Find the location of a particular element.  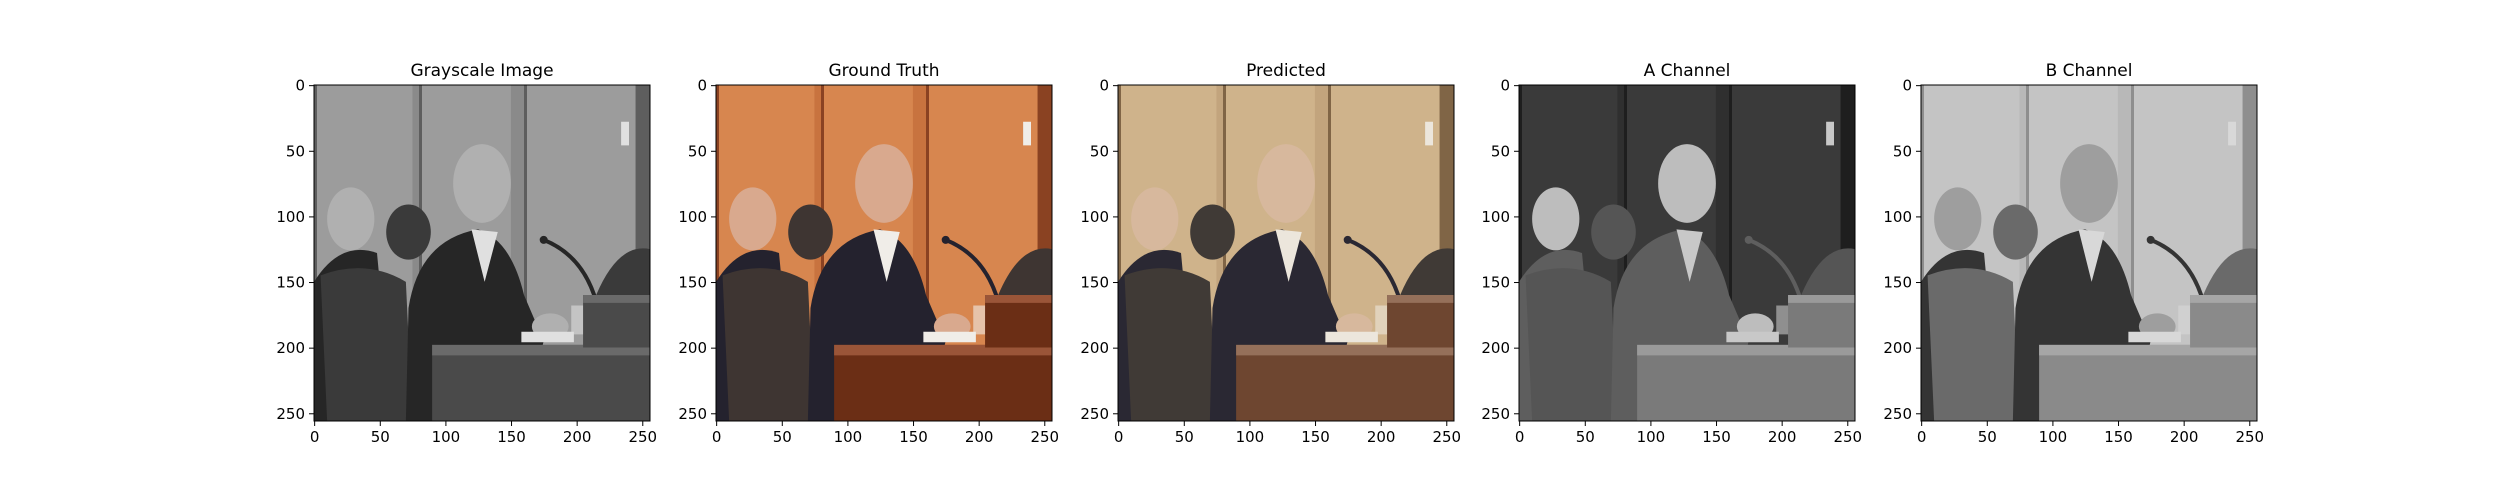

panel-title: B Channel is located at coordinates (2089, 71).